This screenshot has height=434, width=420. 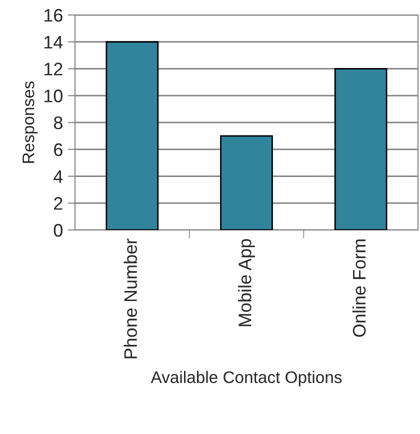 I want to click on x-tick-label: Online Form, so click(x=359, y=288).